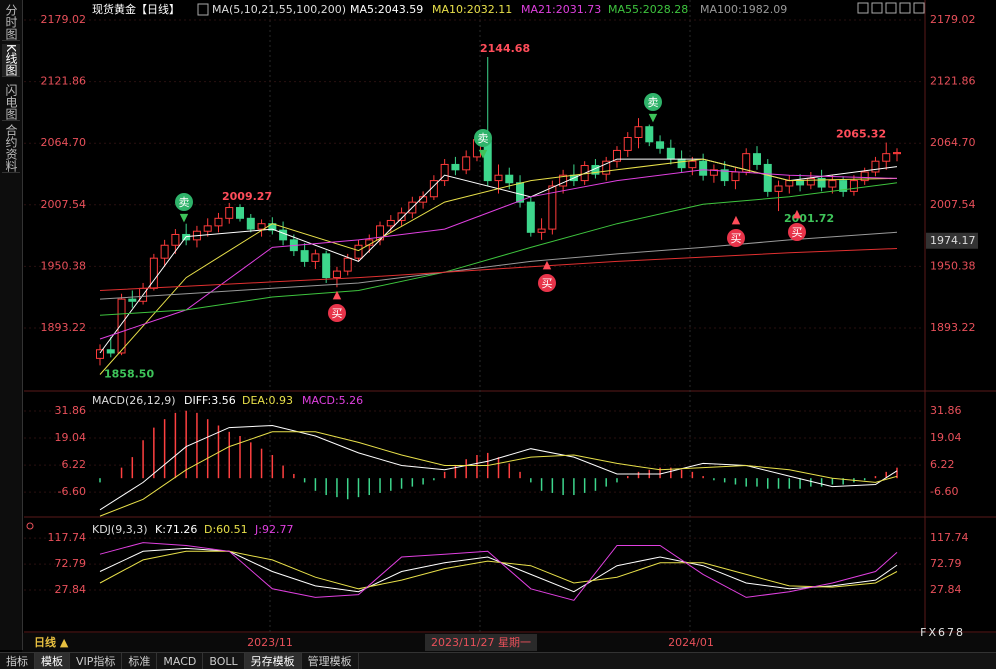  What do you see at coordinates (942, 632) in the screenshot?
I see `watermark: FX678` at bounding box center [942, 632].